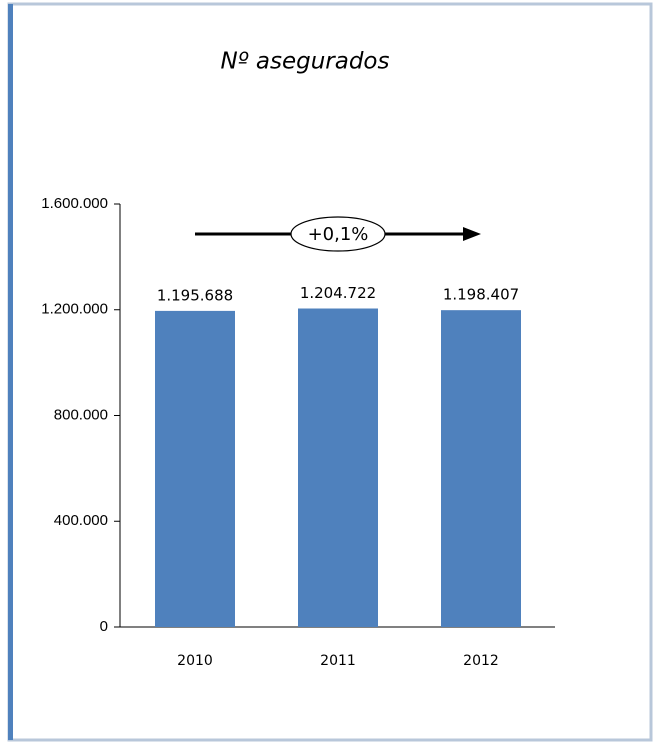 The height and width of the screenshot is (745, 656). What do you see at coordinates (305, 62) in the screenshot?
I see `chart-title: Nº asegurados` at bounding box center [305, 62].